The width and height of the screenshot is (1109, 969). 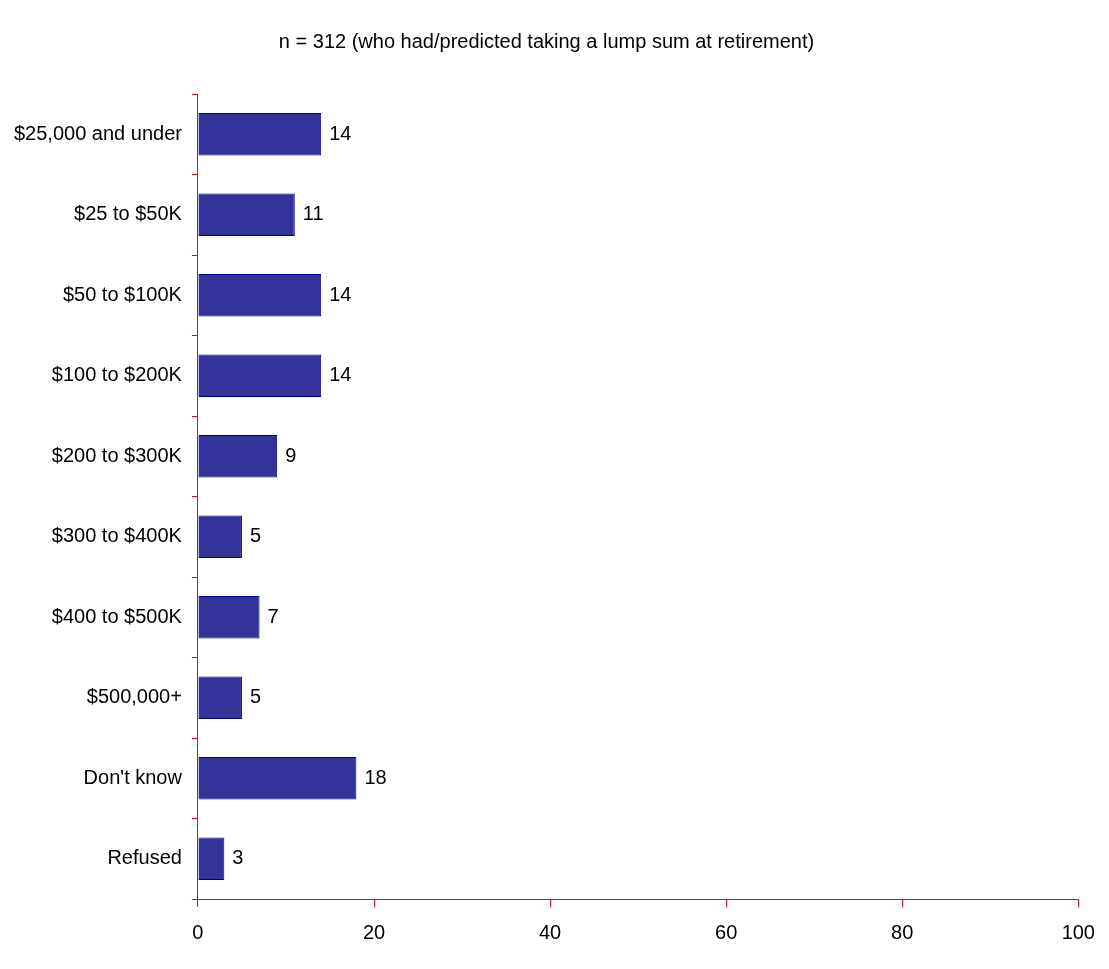 I want to click on y-tick-label: $500,000+, so click(x=134, y=696).